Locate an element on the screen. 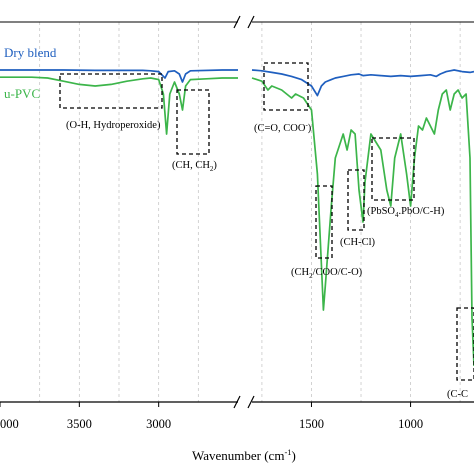 The width and height of the screenshot is (474, 474). x-tick-label: 1500 is located at coordinates (311, 424).